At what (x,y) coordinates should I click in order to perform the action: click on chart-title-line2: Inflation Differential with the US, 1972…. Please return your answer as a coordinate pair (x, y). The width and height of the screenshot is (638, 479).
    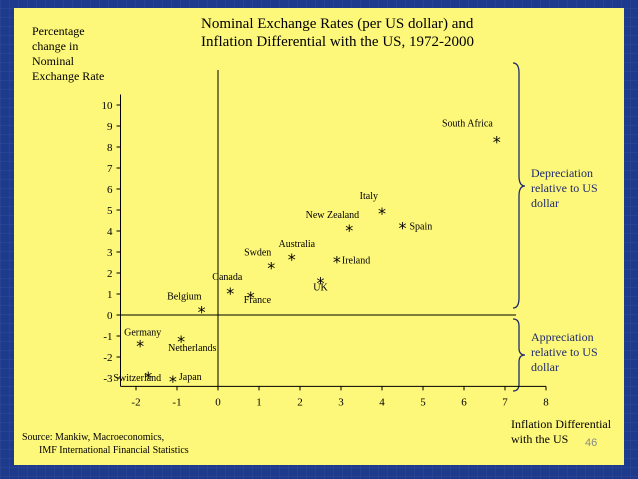
    Looking at the image, I should click on (337, 42).